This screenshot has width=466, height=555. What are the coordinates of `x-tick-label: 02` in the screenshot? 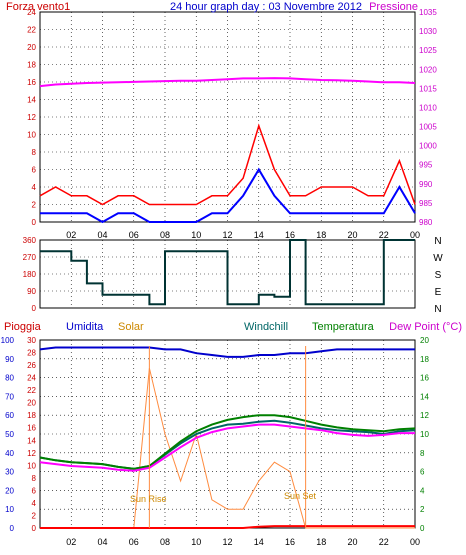 It's located at (71, 542).